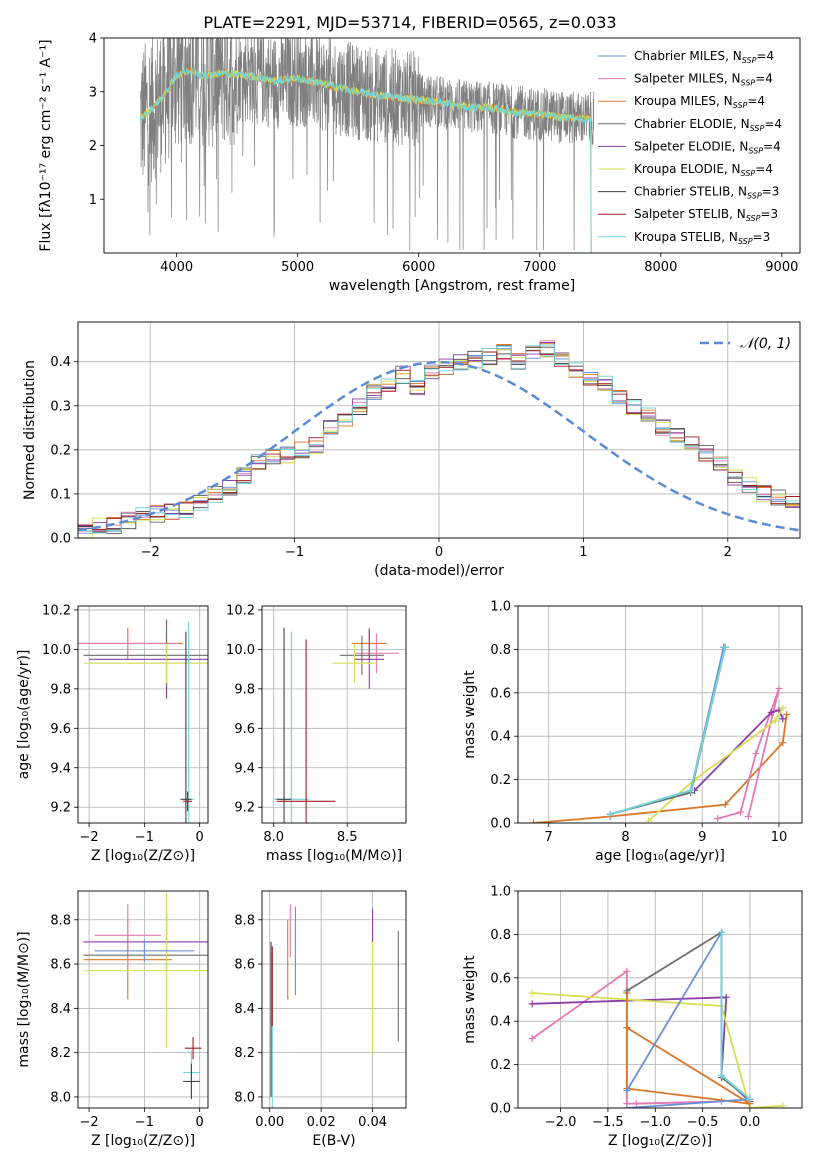  Describe the element at coordinates (30, 430) in the screenshot. I see `y-axis-label: Normed distribution` at that location.